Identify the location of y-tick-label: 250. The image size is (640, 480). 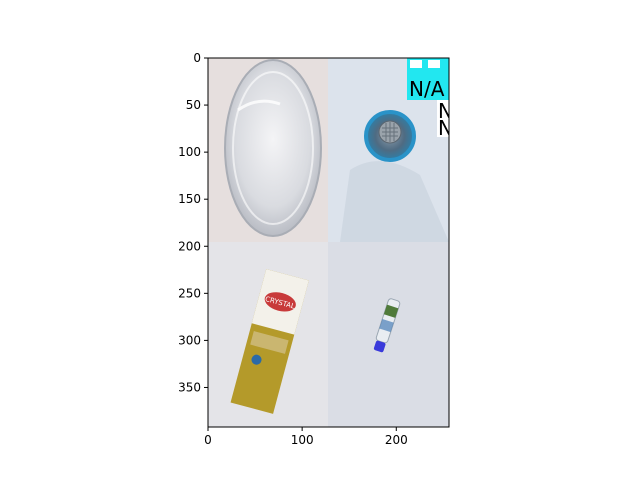
(189, 293).